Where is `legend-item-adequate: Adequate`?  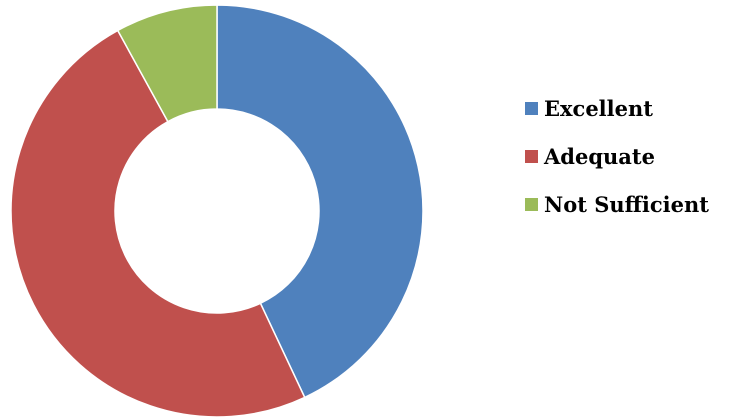
legend-item-adequate: Adequate is located at coordinates (617, 156).